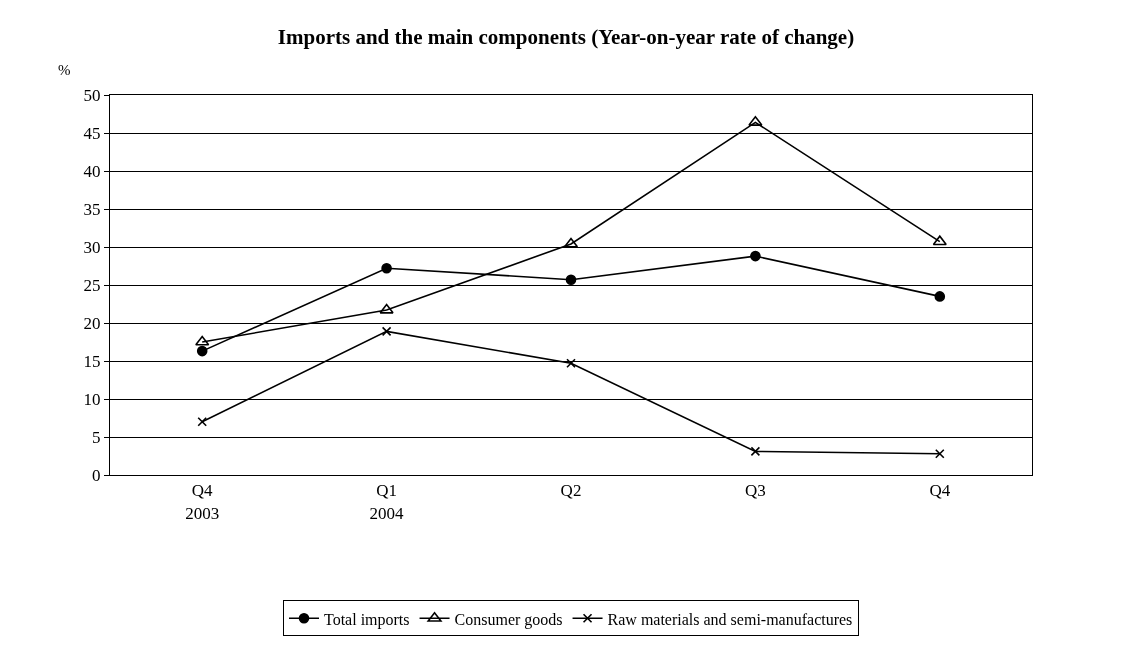 The image size is (1132, 649). What do you see at coordinates (730, 619) in the screenshot?
I see `legend-label: Raw materials and semi-manufactures` at bounding box center [730, 619].